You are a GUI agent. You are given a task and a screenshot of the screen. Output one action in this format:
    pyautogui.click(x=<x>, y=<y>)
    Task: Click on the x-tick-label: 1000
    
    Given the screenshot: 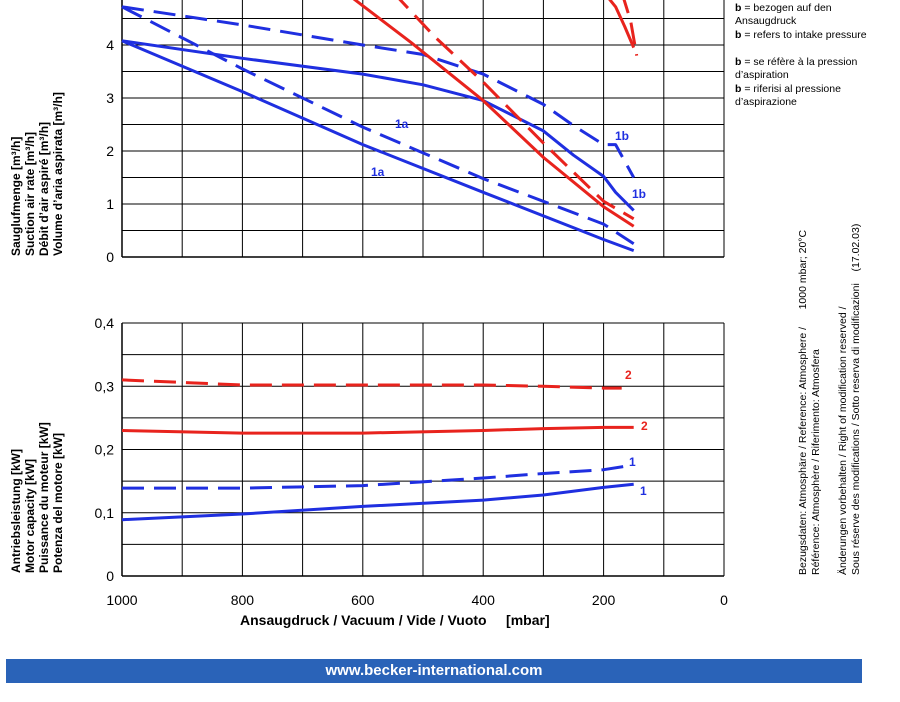 What is the action you would take?
    pyautogui.click(x=121, y=600)
    